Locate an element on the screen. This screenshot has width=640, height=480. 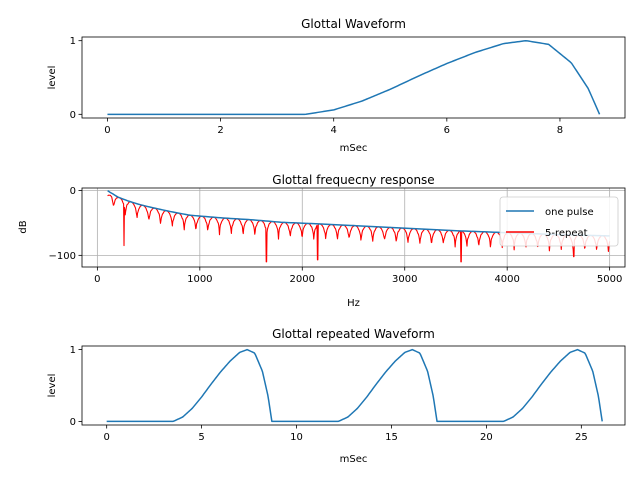
x-tick-label: 25 is located at coordinates (581, 437).